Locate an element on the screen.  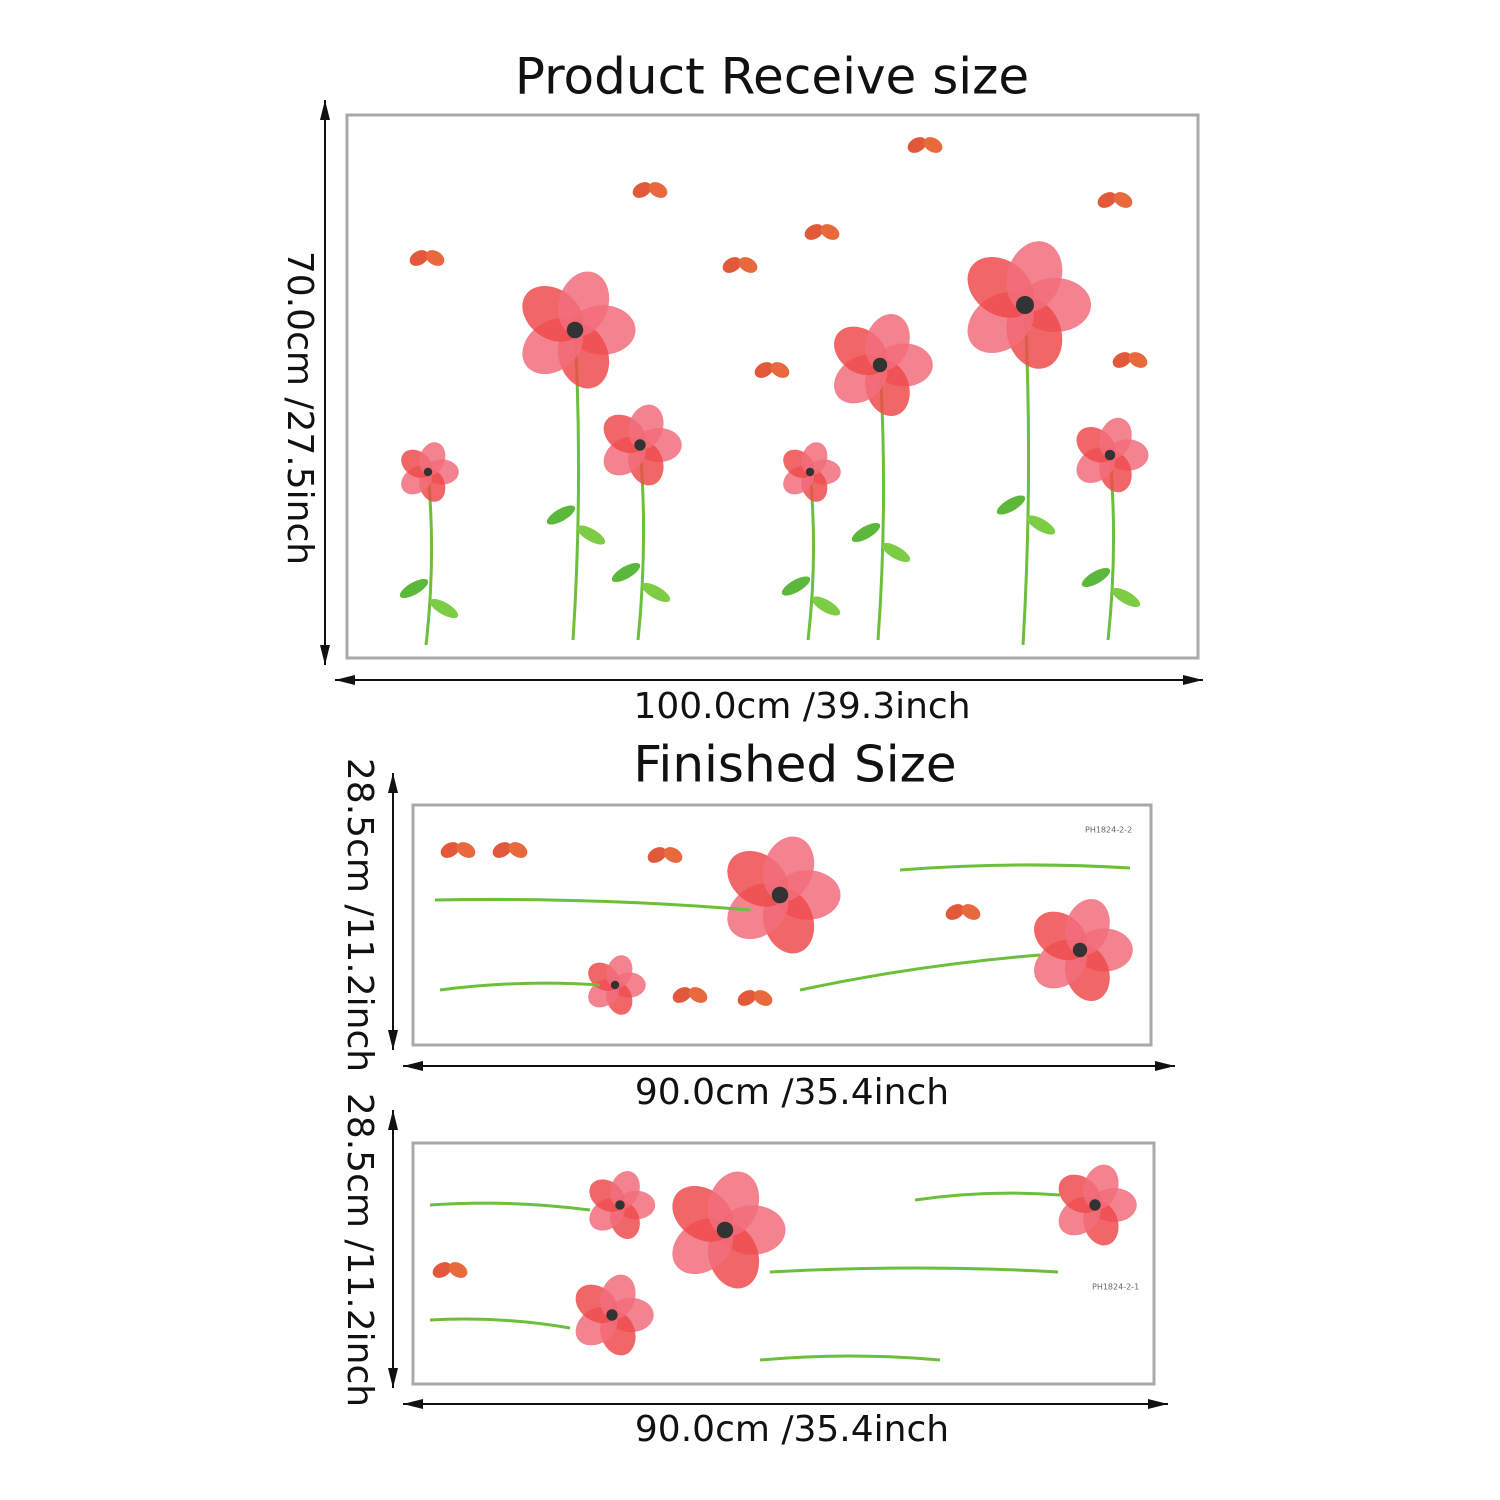
title: Product Receive size is located at coordinates (772, 77).